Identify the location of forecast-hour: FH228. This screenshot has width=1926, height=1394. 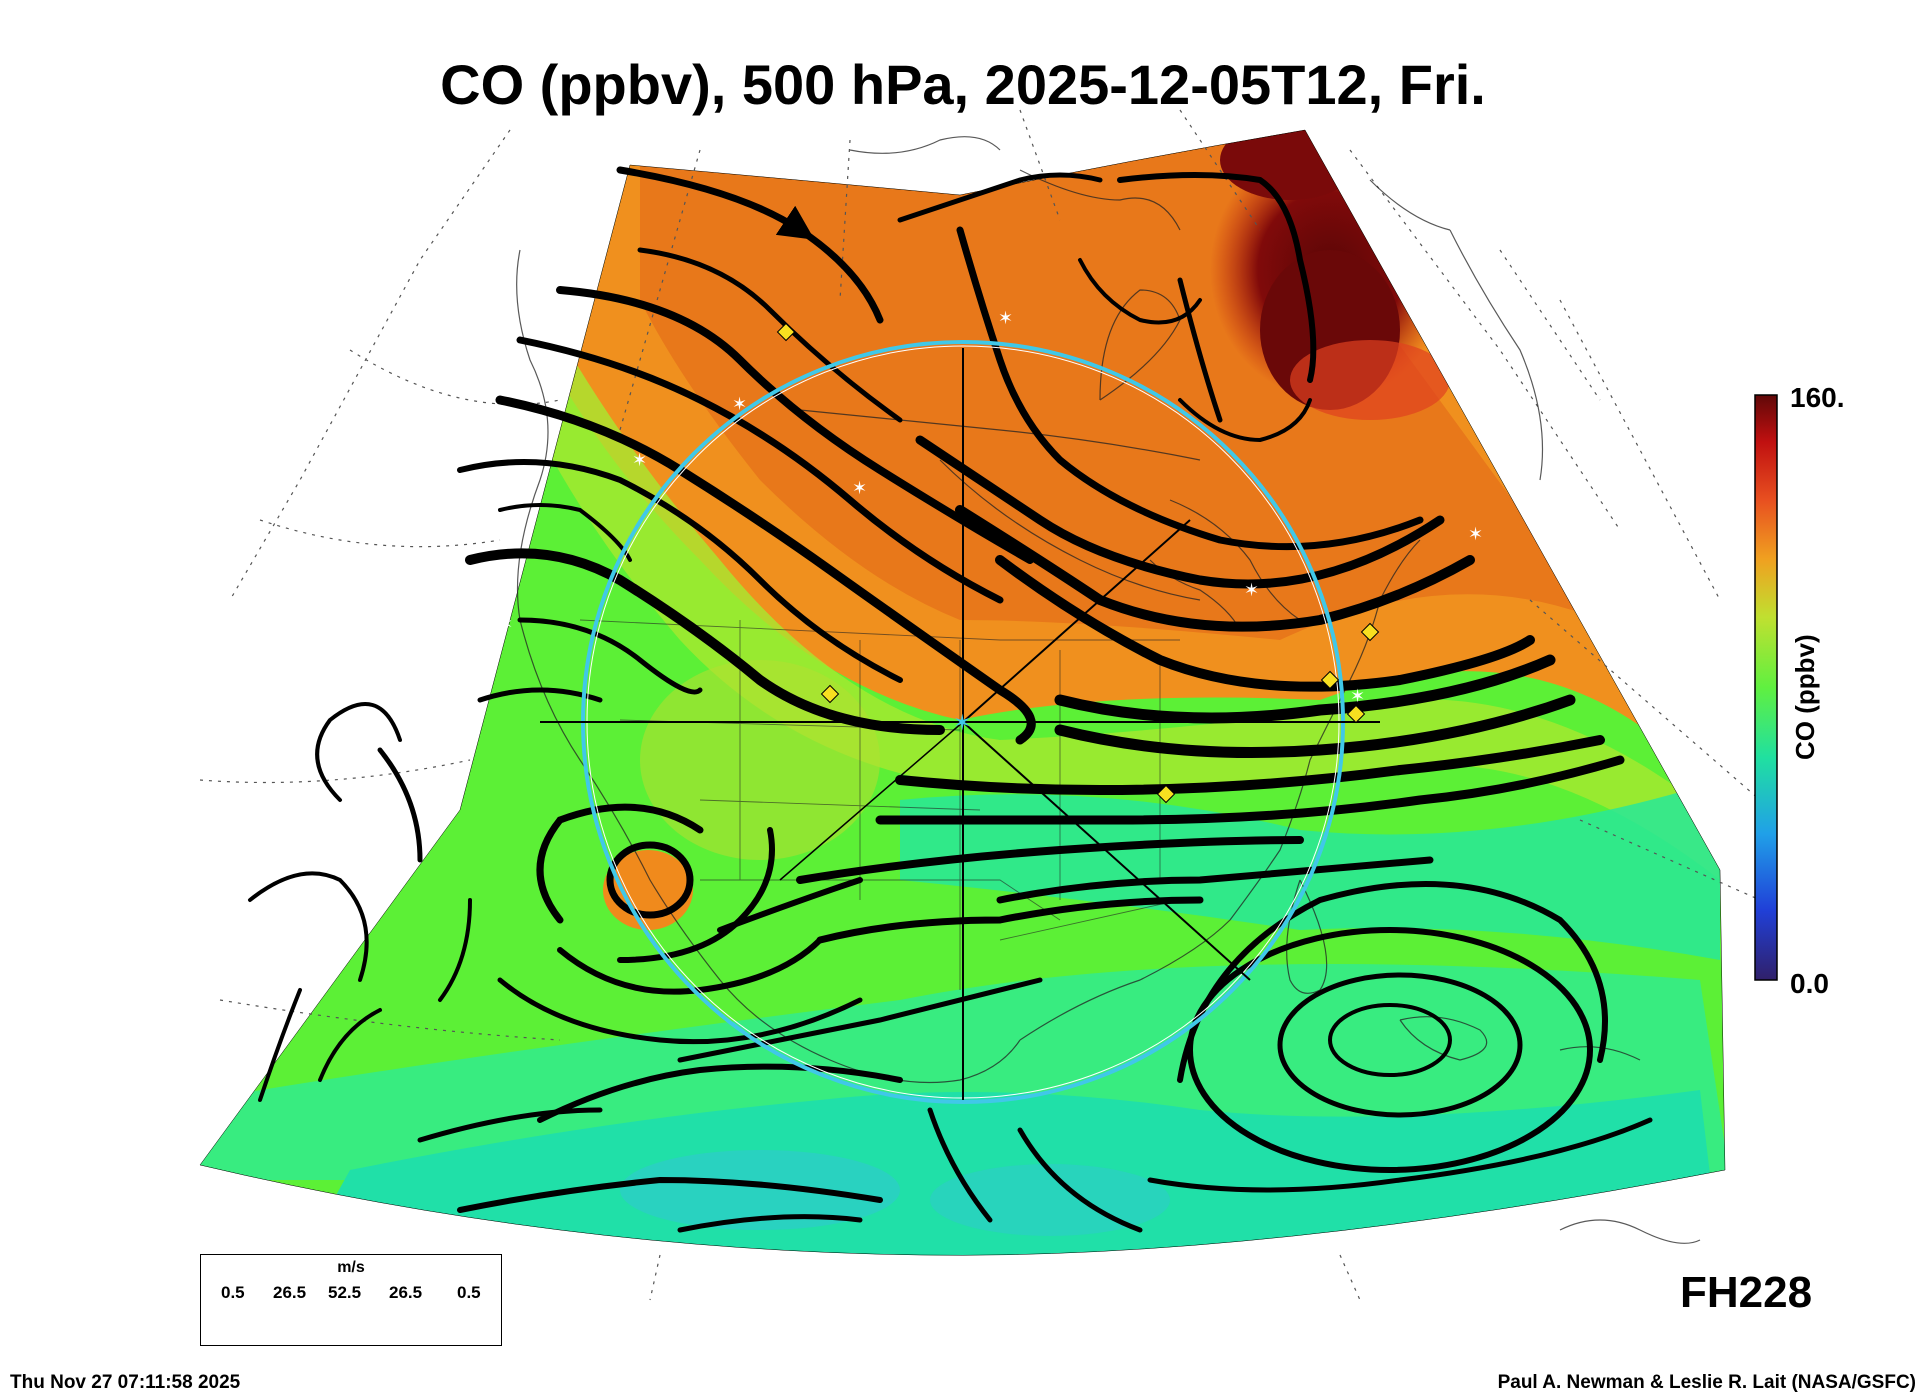
(1746, 1292).